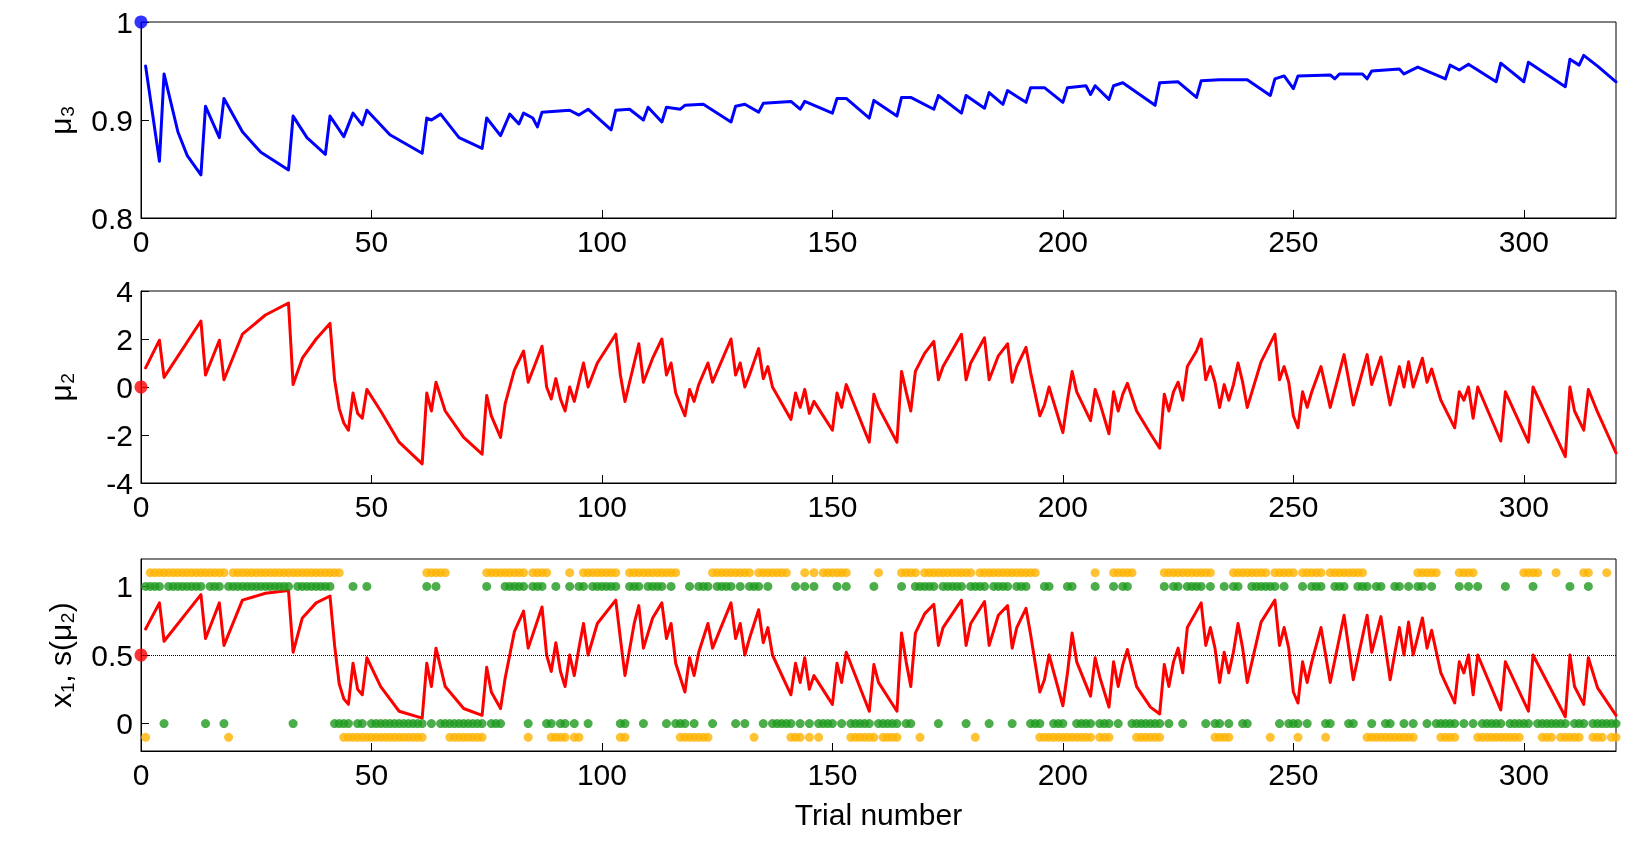 Image resolution: width=1637 pixels, height=845 pixels. Describe the element at coordinates (112, 120) in the screenshot. I see `y-tick-label: 0.9` at that location.